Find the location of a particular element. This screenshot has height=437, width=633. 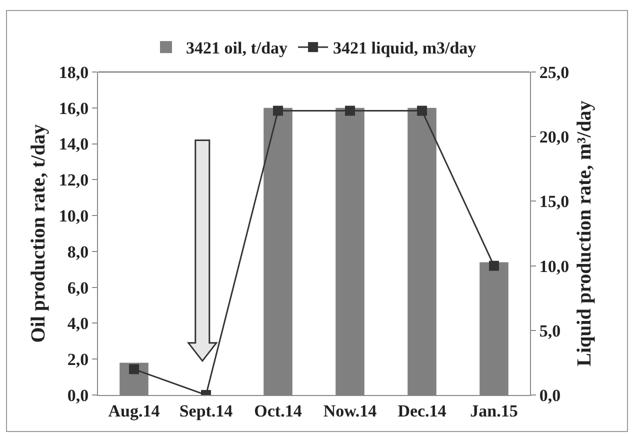

x-tick-label: Oct.14 is located at coordinates (278, 410).